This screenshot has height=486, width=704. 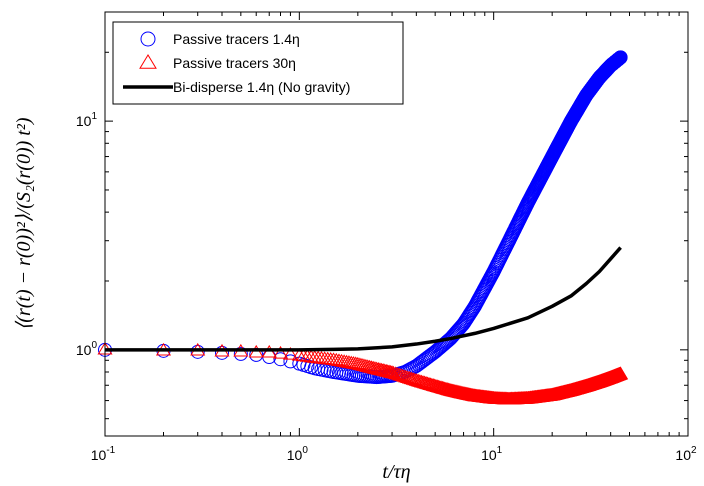 I want to click on legend-box, so click(x=258, y=63).